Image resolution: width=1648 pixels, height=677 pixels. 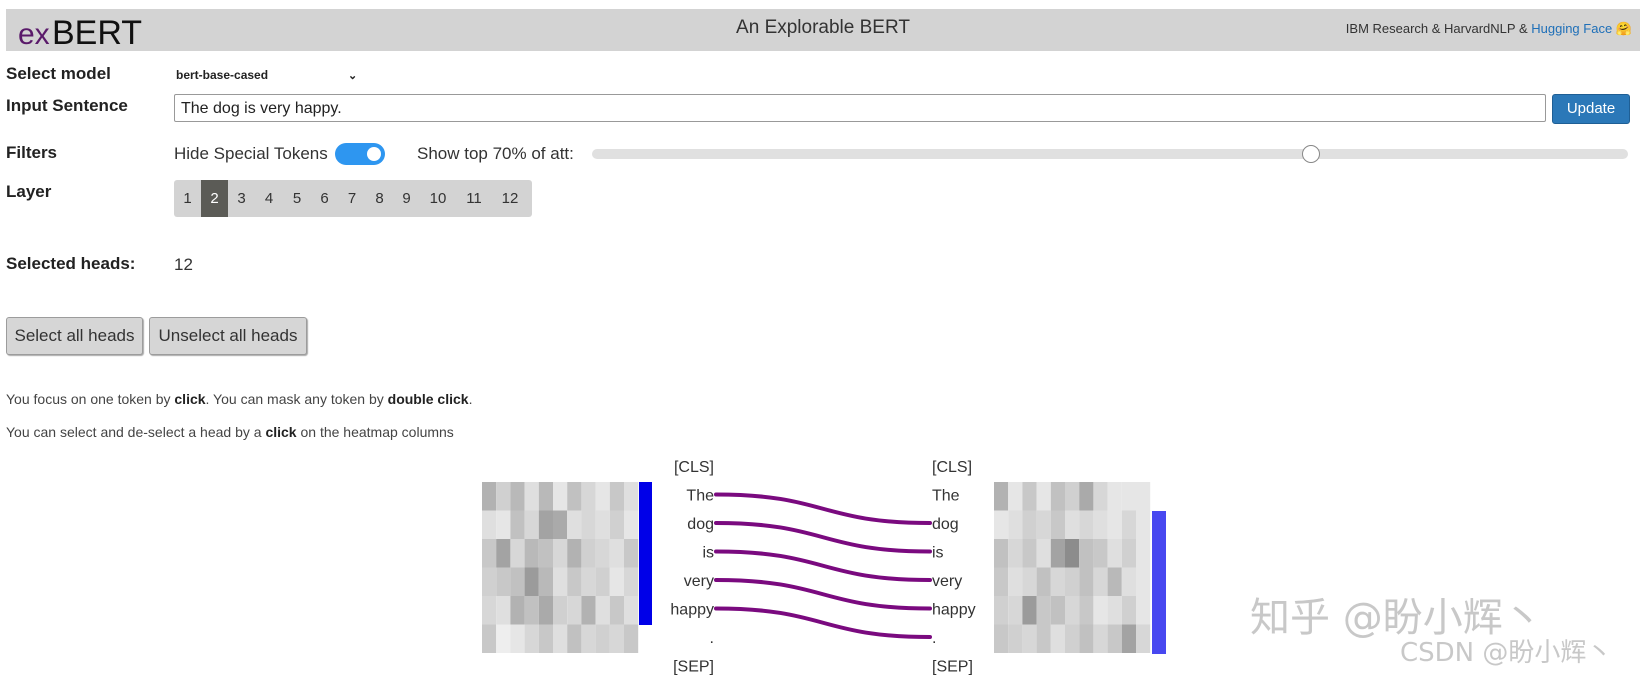 I want to click on right-token: dog, so click(x=945, y=524).